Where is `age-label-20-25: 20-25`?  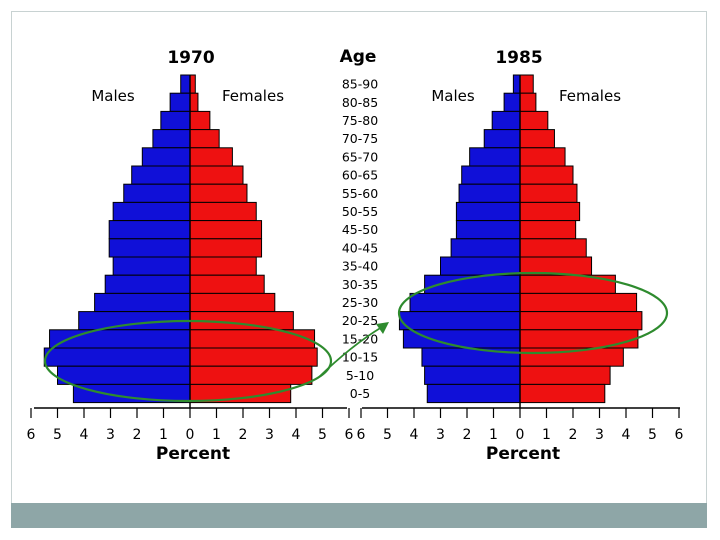 age-label-20-25: 20-25 is located at coordinates (360, 320).